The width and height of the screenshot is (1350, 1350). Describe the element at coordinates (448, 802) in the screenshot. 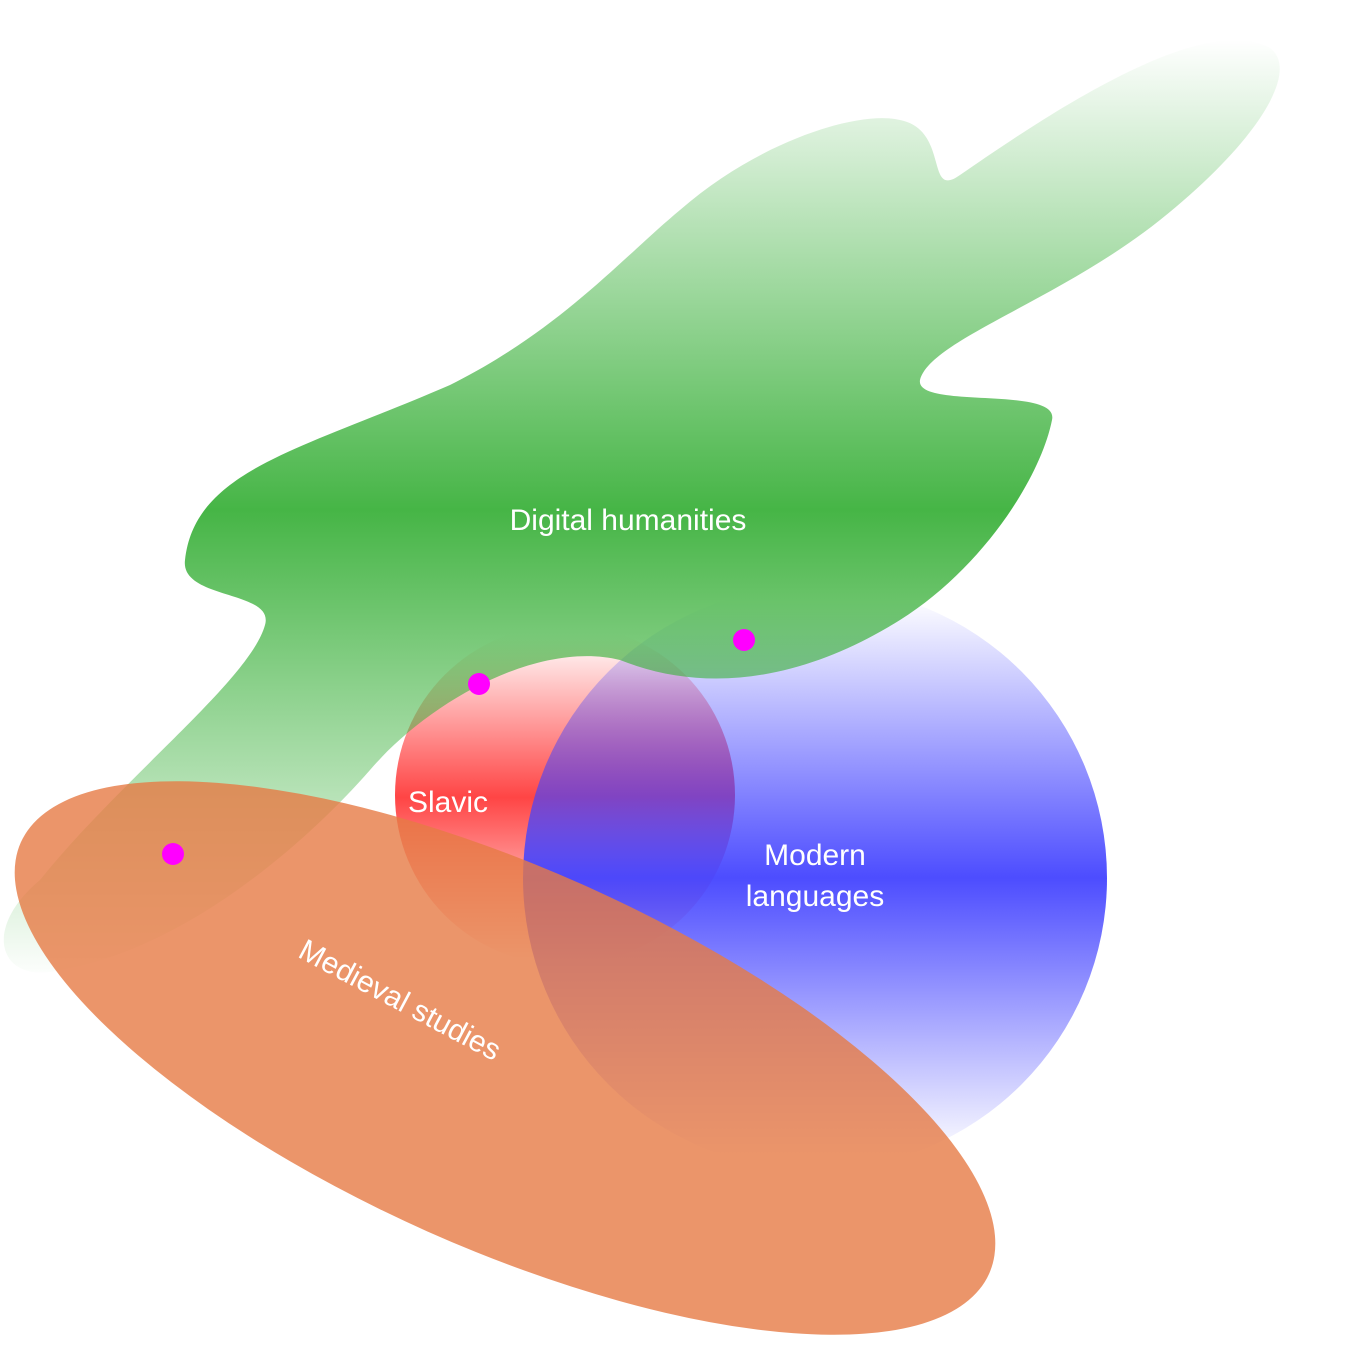

I see `slavic-label: Slavic` at that location.